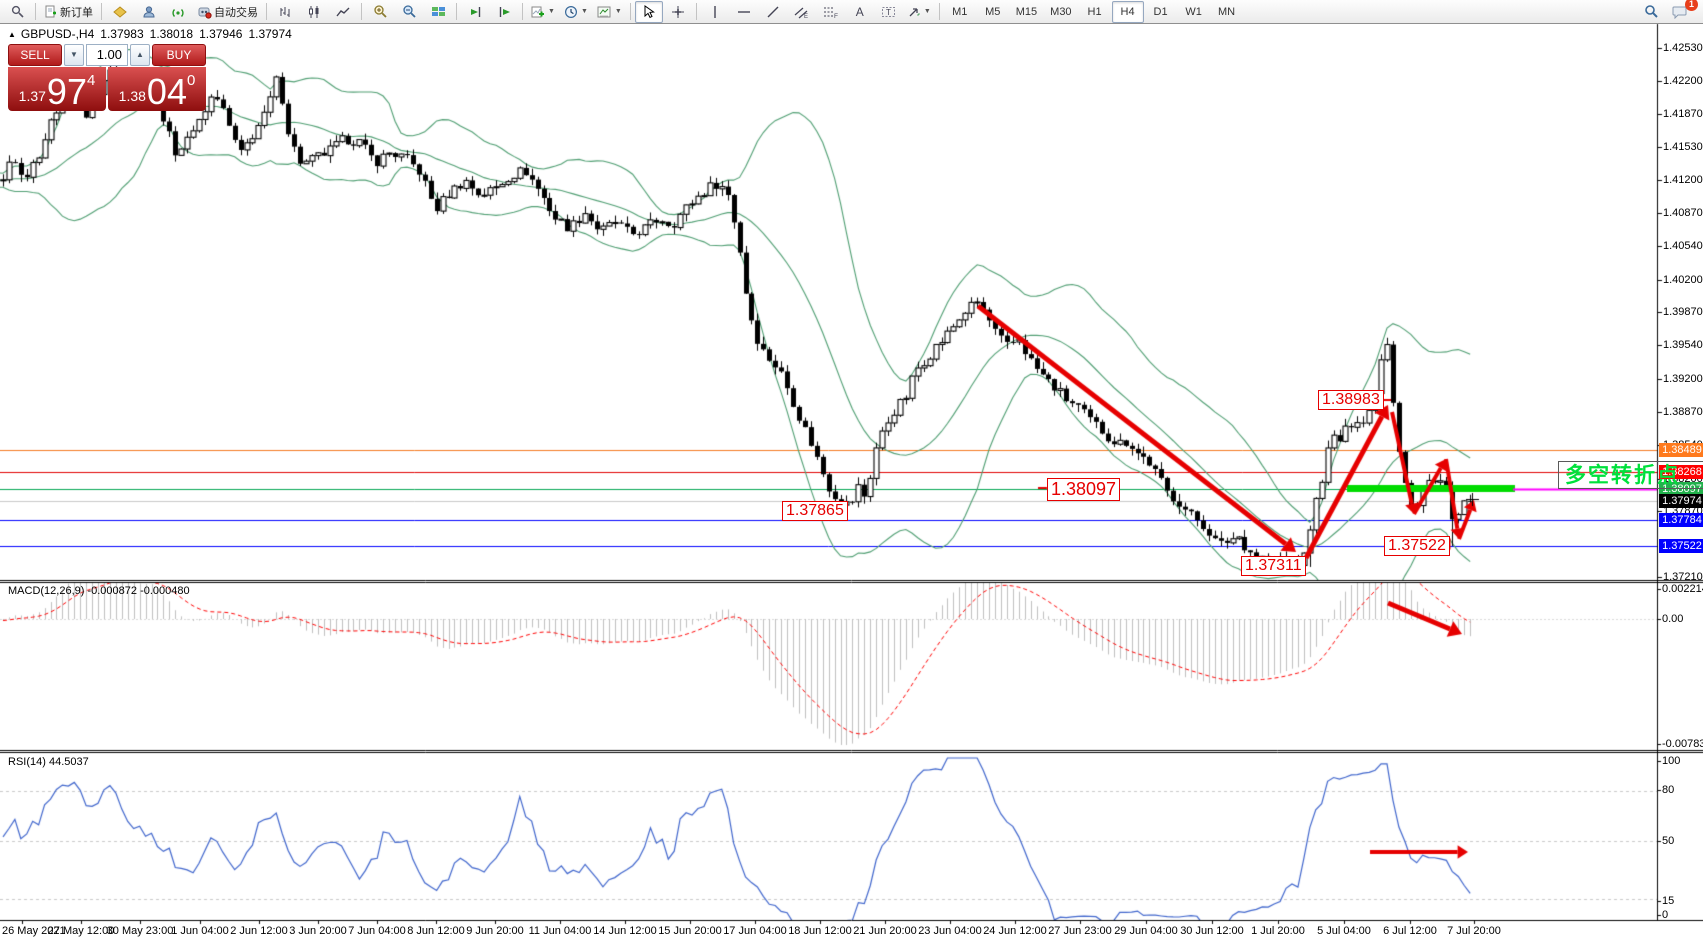 This screenshot has width=1703, height=945. Describe the element at coordinates (1681, 450) in the screenshot. I see `price-tag: 1.38489` at that location.